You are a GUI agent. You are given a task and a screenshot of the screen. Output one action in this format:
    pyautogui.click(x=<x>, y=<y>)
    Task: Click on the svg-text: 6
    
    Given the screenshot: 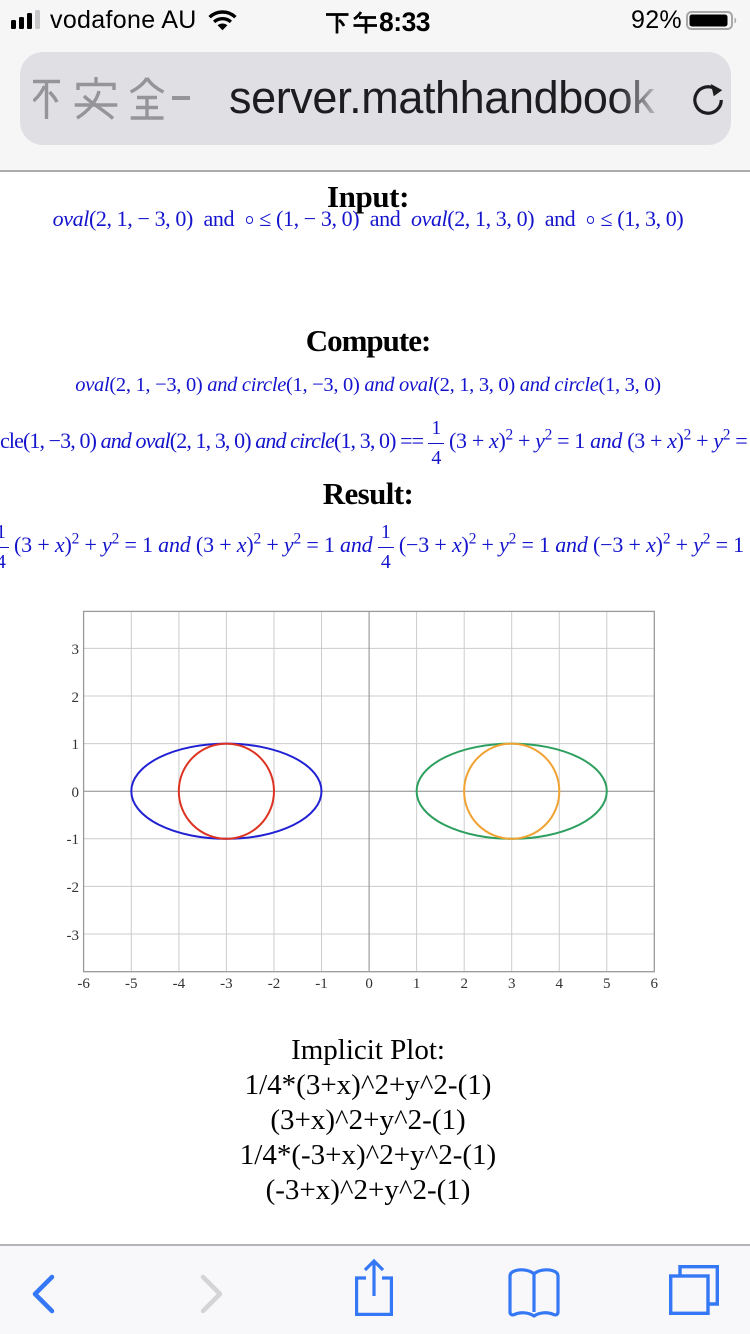 What is the action you would take?
    pyautogui.click(x=655, y=984)
    